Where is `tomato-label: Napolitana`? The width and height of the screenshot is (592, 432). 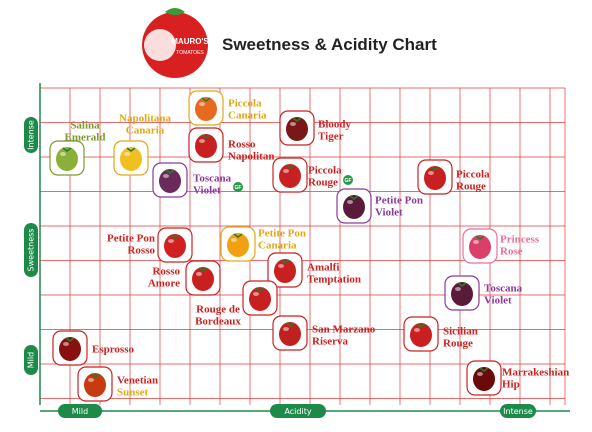 tomato-label: Napolitana is located at coordinates (145, 119).